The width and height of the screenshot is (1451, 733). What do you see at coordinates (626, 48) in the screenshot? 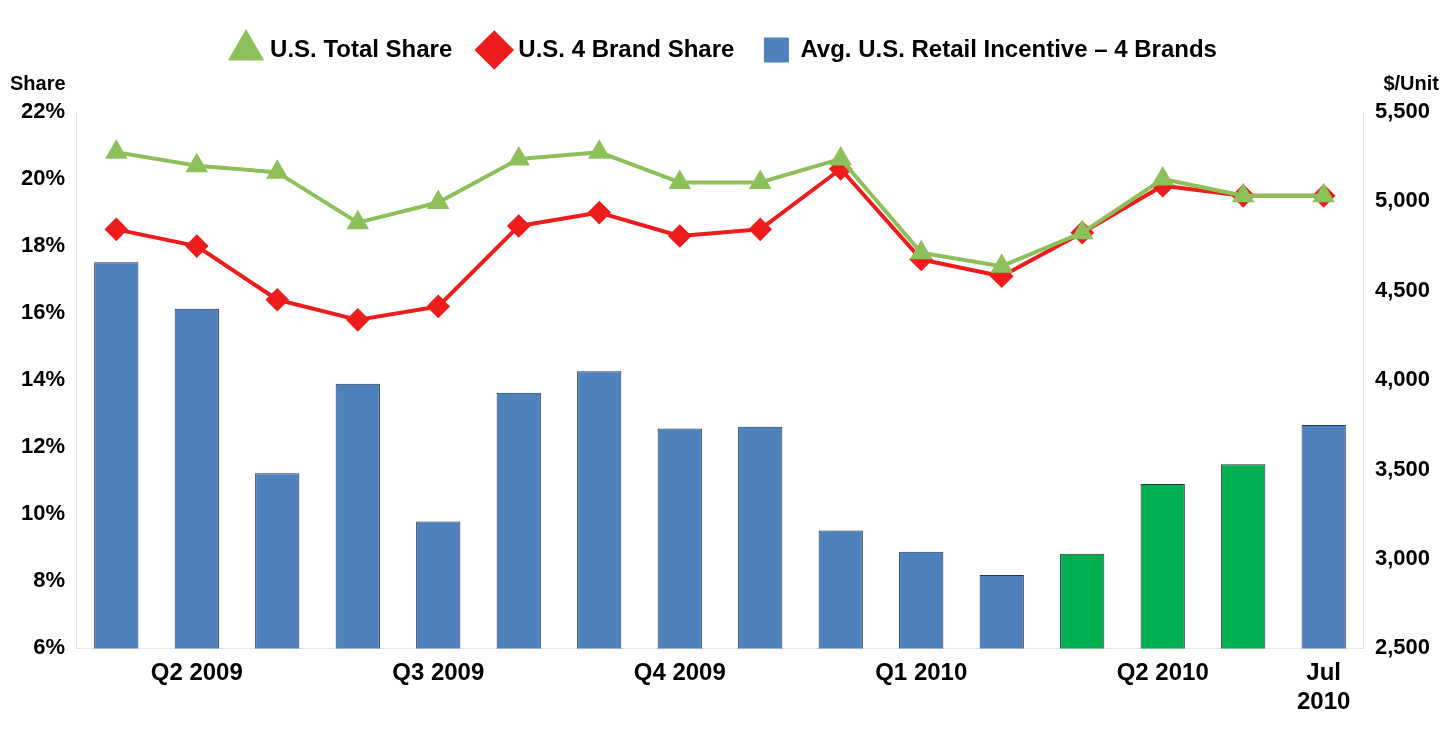
I see `legend-label: U.S. 4 Brand Share` at bounding box center [626, 48].